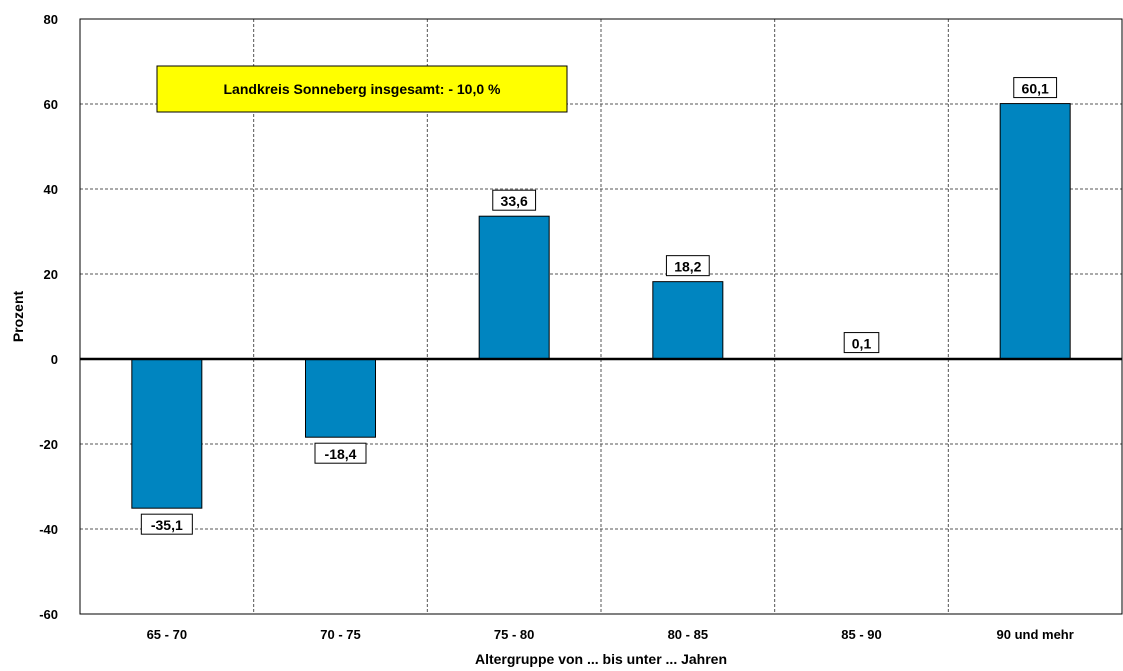 This screenshot has height=671, width=1123. What do you see at coordinates (54, 359) in the screenshot?
I see `y-tick-label: 0` at bounding box center [54, 359].